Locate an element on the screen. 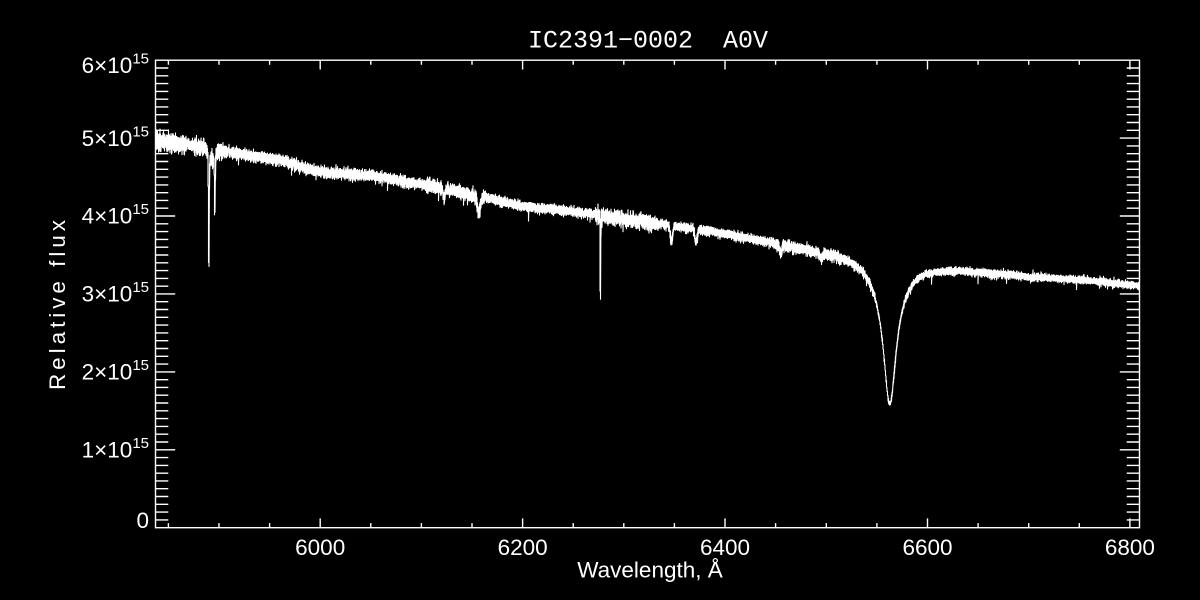 This screenshot has height=600, width=1200. svg-text: 0 is located at coordinates (142, 520).